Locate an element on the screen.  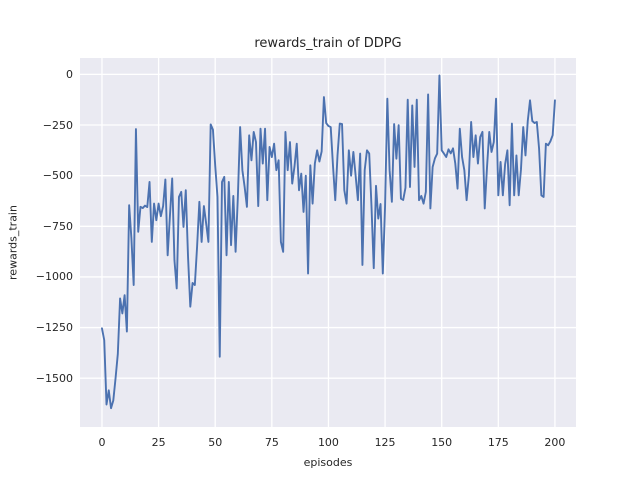
y-tick-label: 0 is located at coordinates (69, 74).